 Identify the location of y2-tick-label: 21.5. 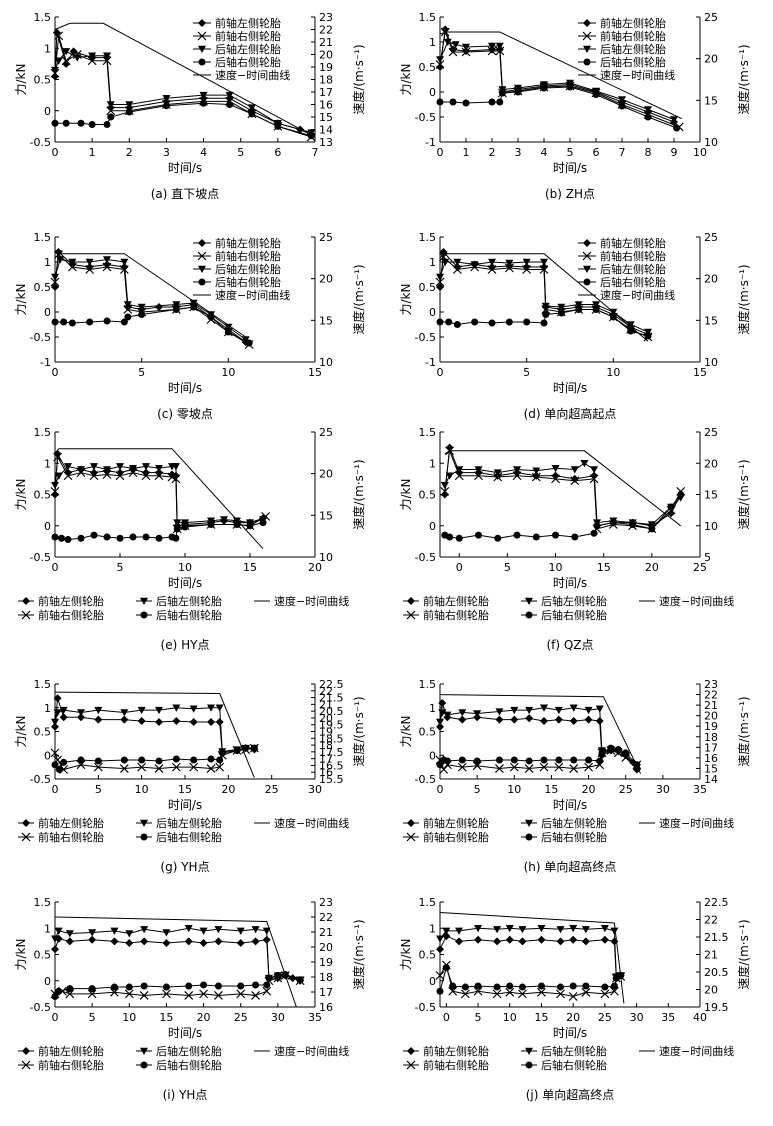
(716, 937).